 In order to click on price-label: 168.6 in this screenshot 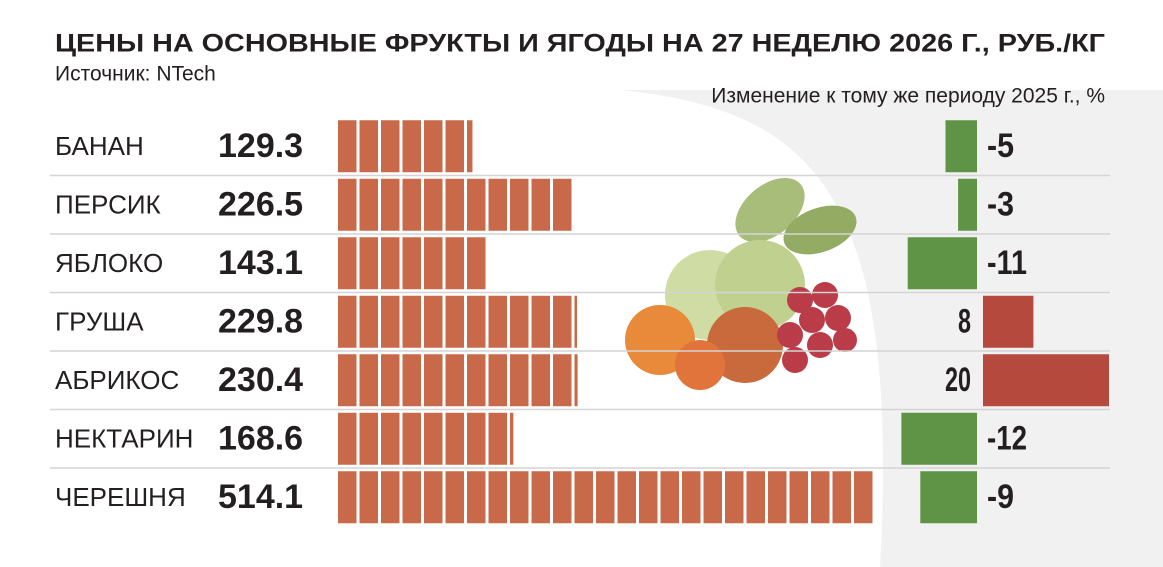, I will do `click(260, 439)`.